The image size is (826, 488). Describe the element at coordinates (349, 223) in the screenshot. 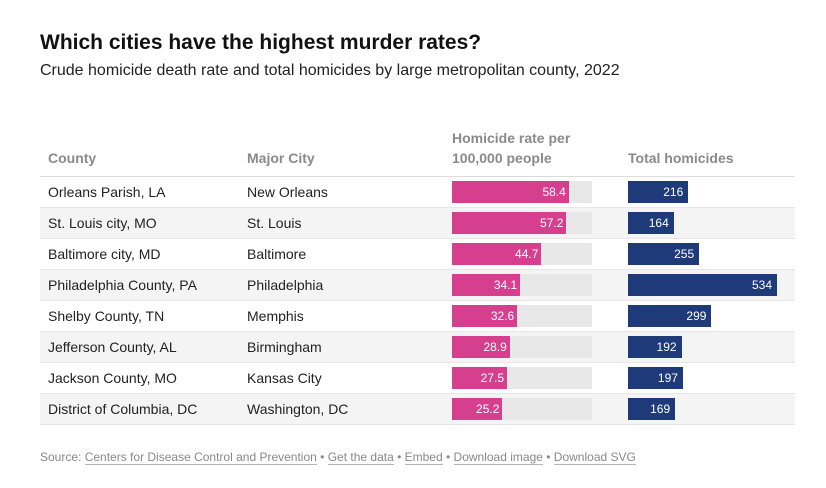

I see `major-city-cell: St. Louis` at that location.